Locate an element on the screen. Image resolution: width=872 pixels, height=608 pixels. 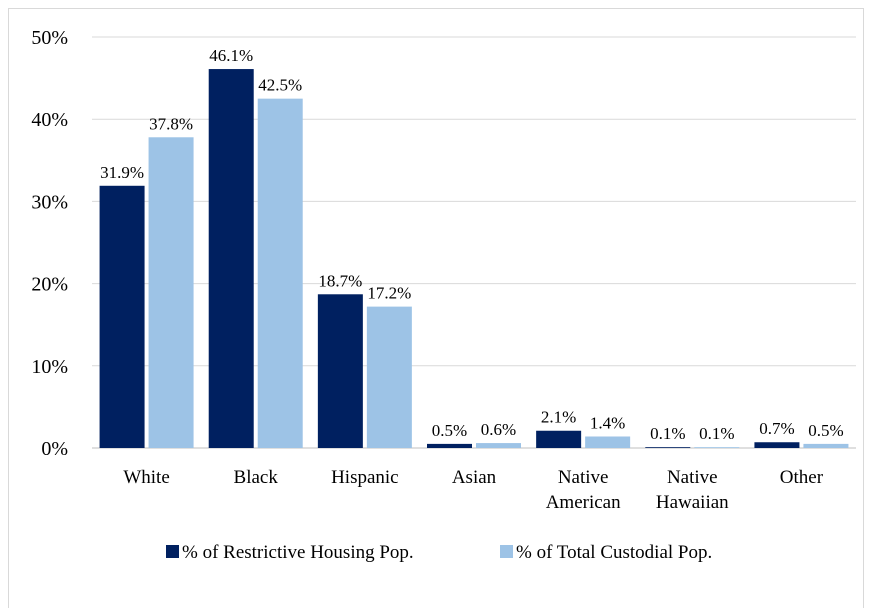
category-label: White is located at coordinates (146, 477).